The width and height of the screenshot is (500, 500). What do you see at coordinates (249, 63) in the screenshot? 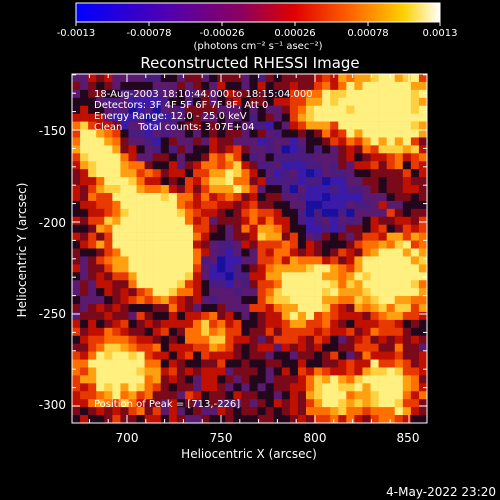
I see `plot-title: Reconstructed RHESSI Image` at bounding box center [249, 63].